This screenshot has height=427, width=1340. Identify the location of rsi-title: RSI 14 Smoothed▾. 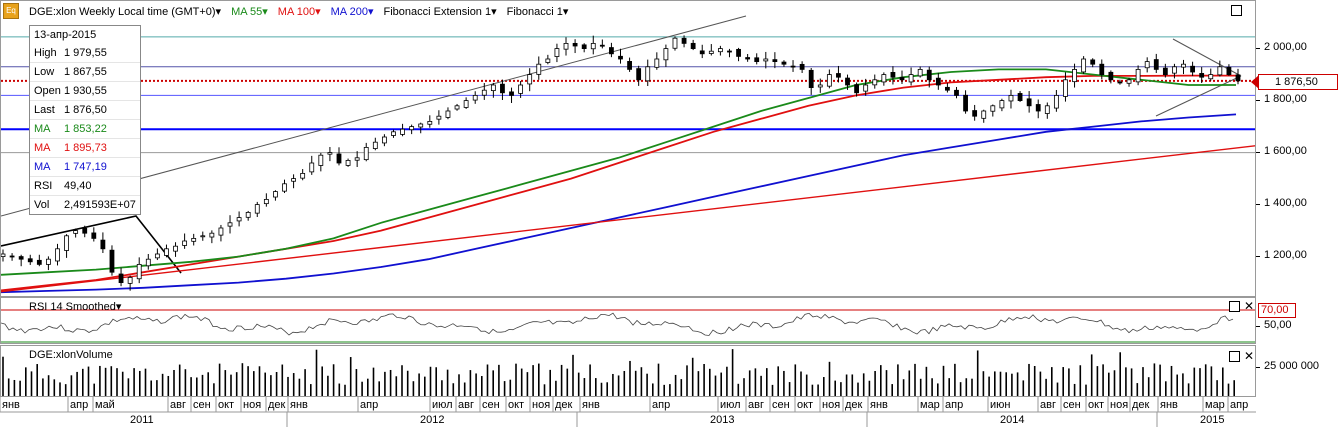
(75, 307).